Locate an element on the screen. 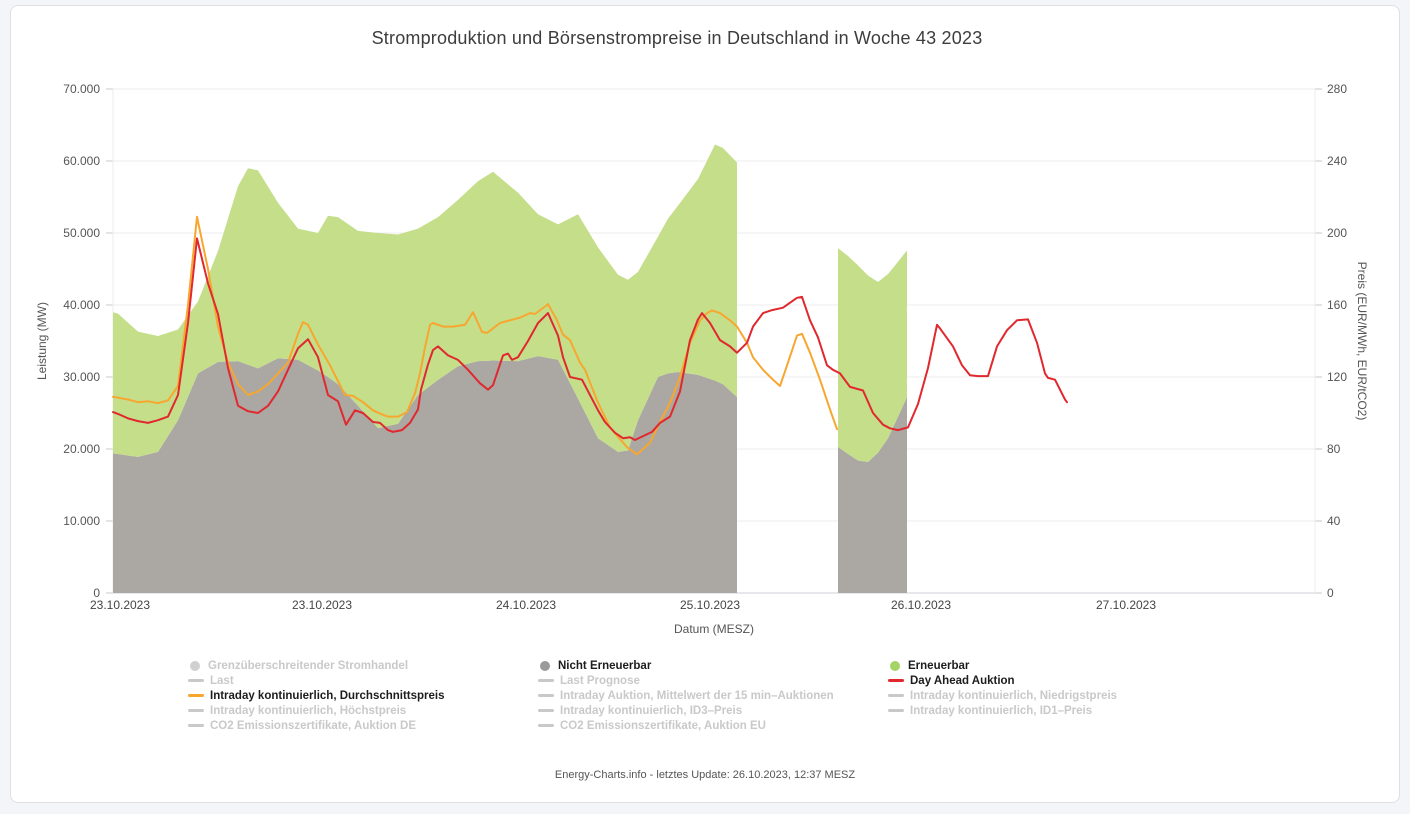 The height and width of the screenshot is (814, 1410). y-right-tick-label: 0 is located at coordinates (1330, 593).